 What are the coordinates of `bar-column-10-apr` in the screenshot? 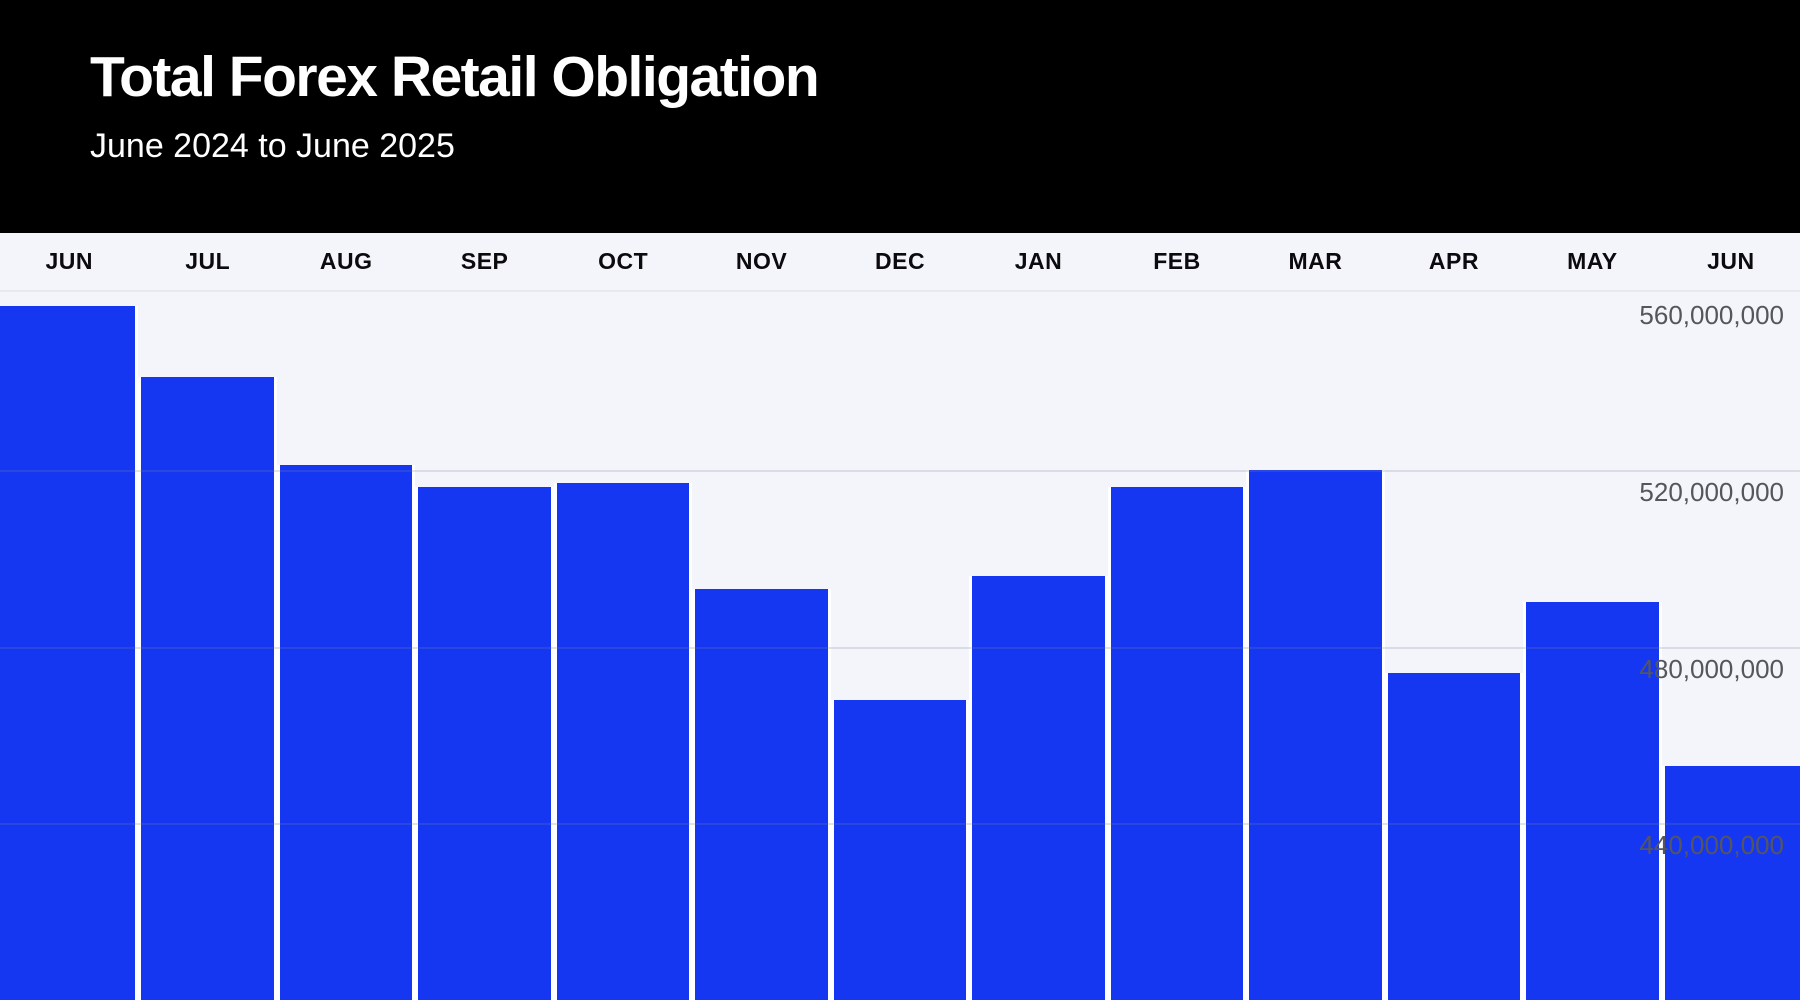 It's located at (1454, 646).